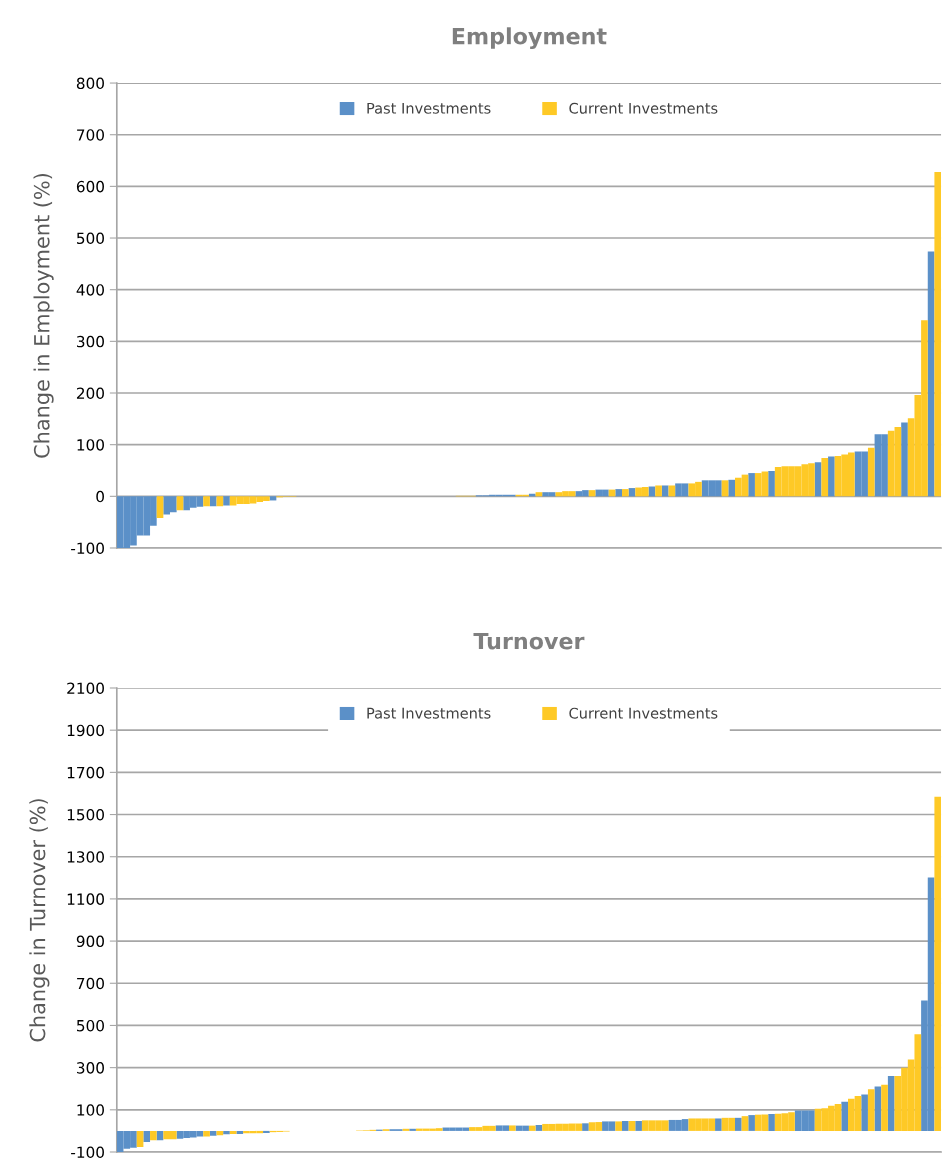 The image size is (942, 1160). Describe the element at coordinates (90, 941) in the screenshot. I see `y-tick-label: 900` at that location.